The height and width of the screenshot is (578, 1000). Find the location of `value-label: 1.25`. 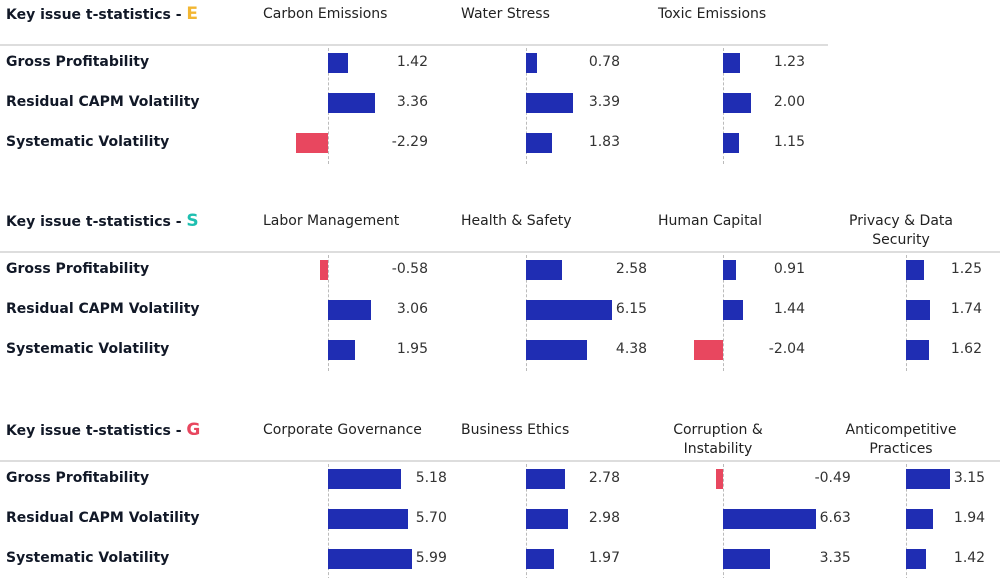

value-label: 1.25 is located at coordinates (966, 269).